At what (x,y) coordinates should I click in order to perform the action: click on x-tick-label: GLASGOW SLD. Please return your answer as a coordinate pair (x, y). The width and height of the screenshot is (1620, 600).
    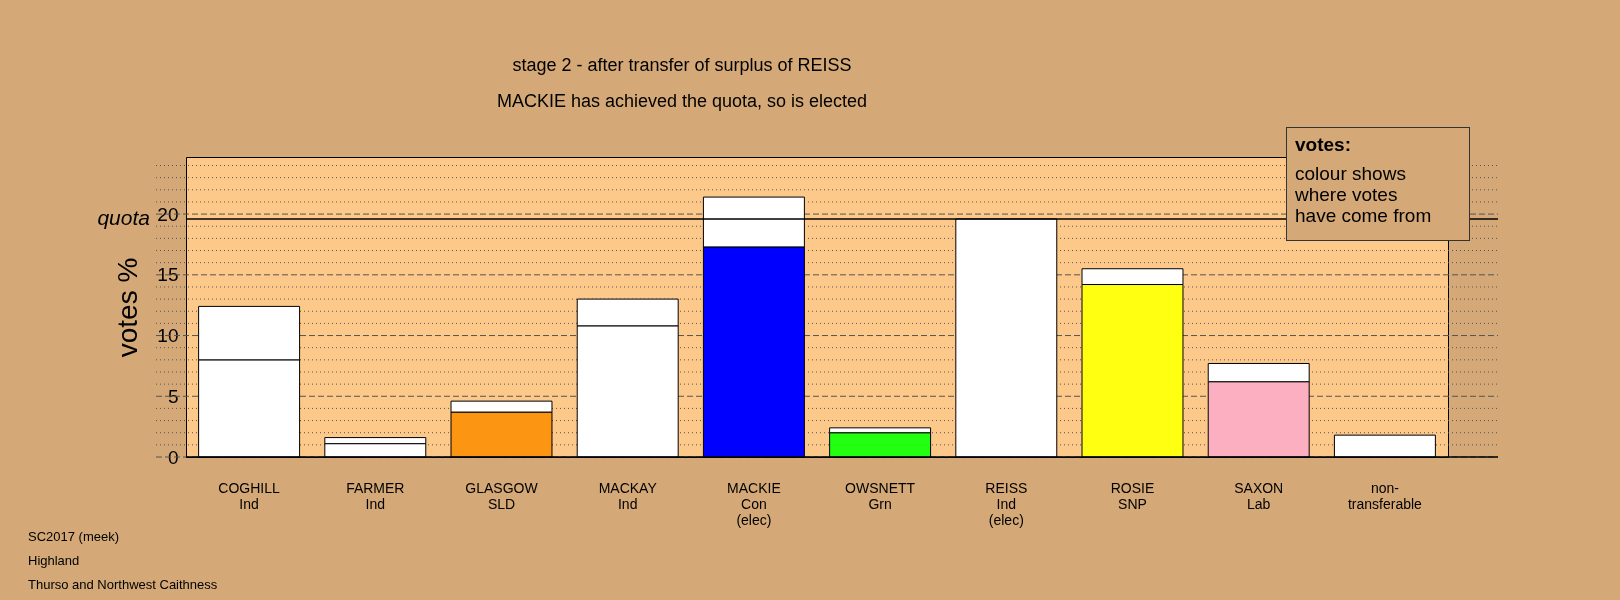
    Looking at the image, I should click on (502, 495).